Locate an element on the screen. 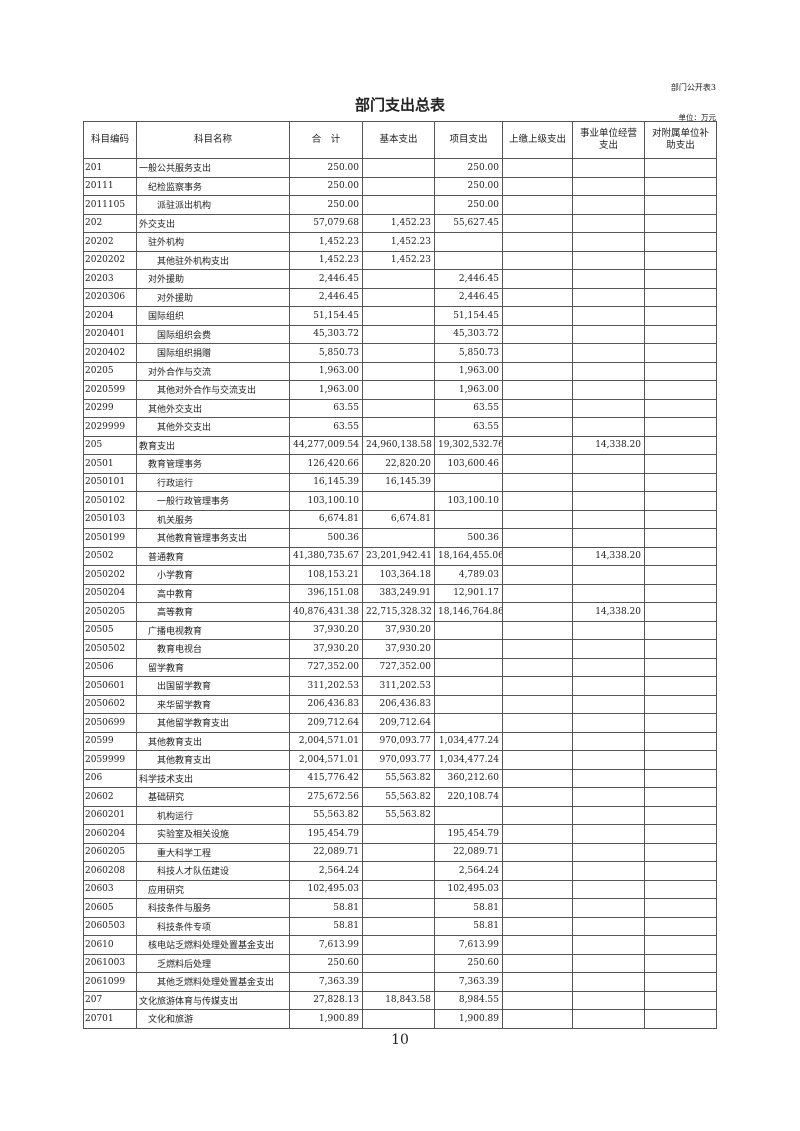 Image resolution: width=800 pixels, height=1131 pixels. table-row: 2050601 出国留学教育 311,202.53 311,202.53 is located at coordinates (400, 686).